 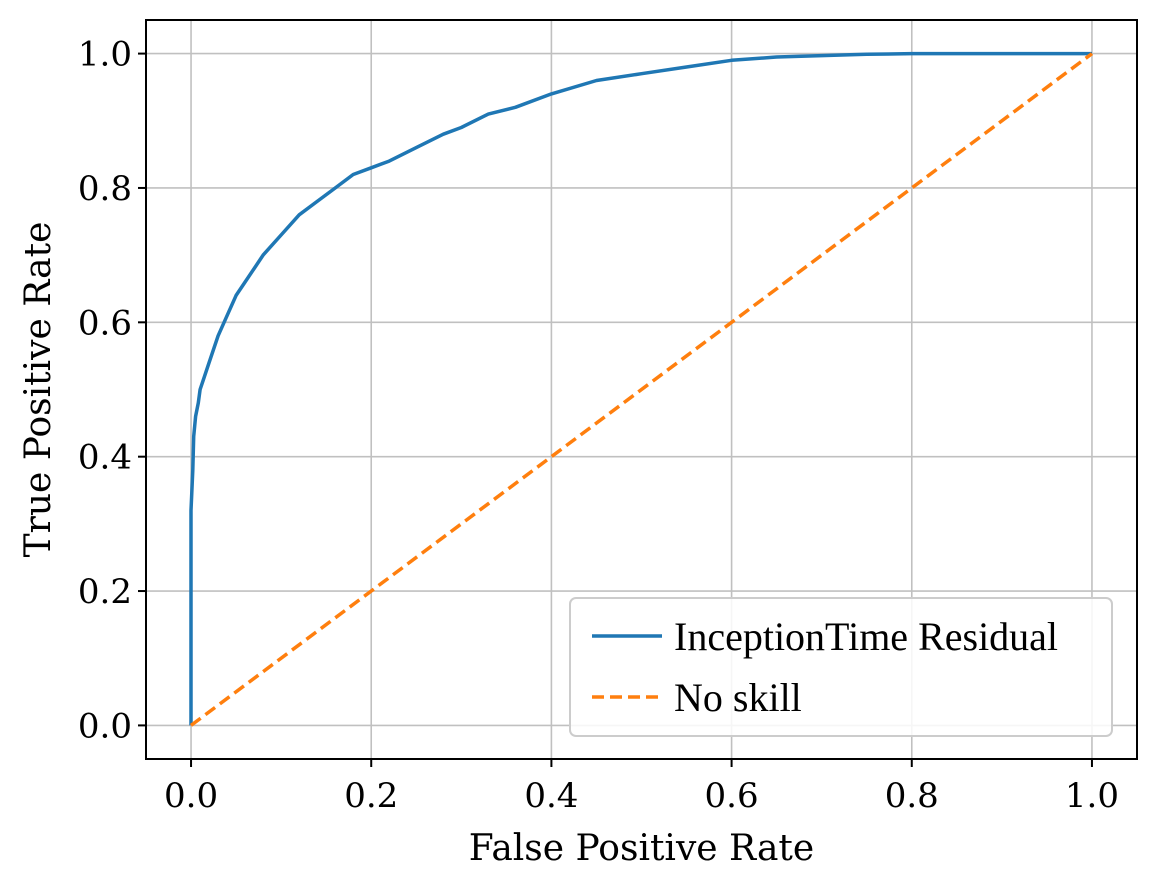 What do you see at coordinates (551, 796) in the screenshot?
I see `x-tick-label-2: 0.4` at bounding box center [551, 796].